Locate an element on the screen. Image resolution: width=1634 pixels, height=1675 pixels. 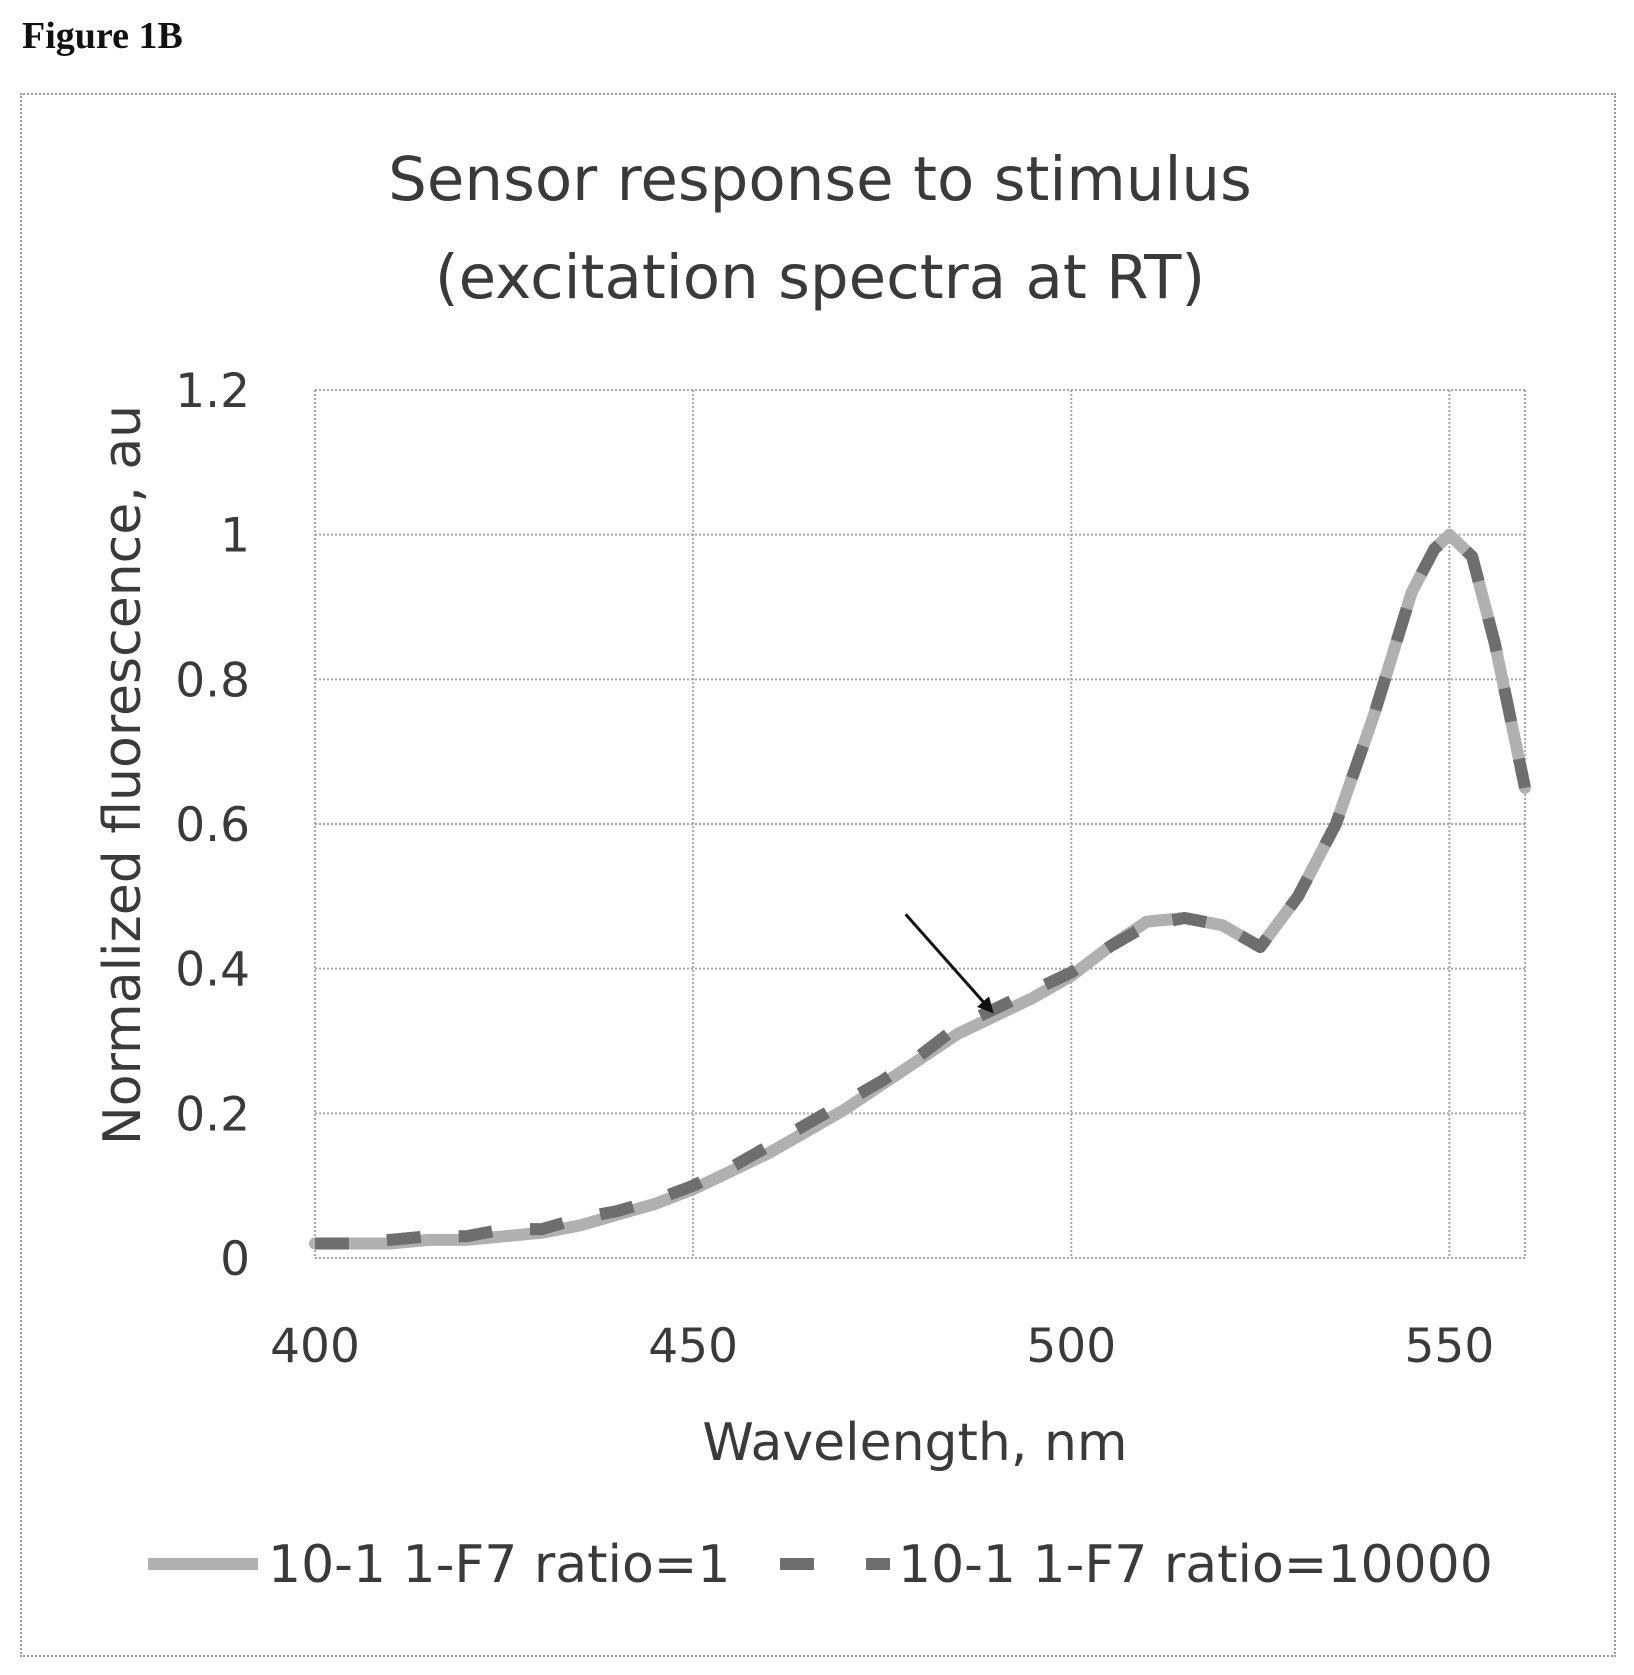
x-tick-label: 400 is located at coordinates (315, 1346).